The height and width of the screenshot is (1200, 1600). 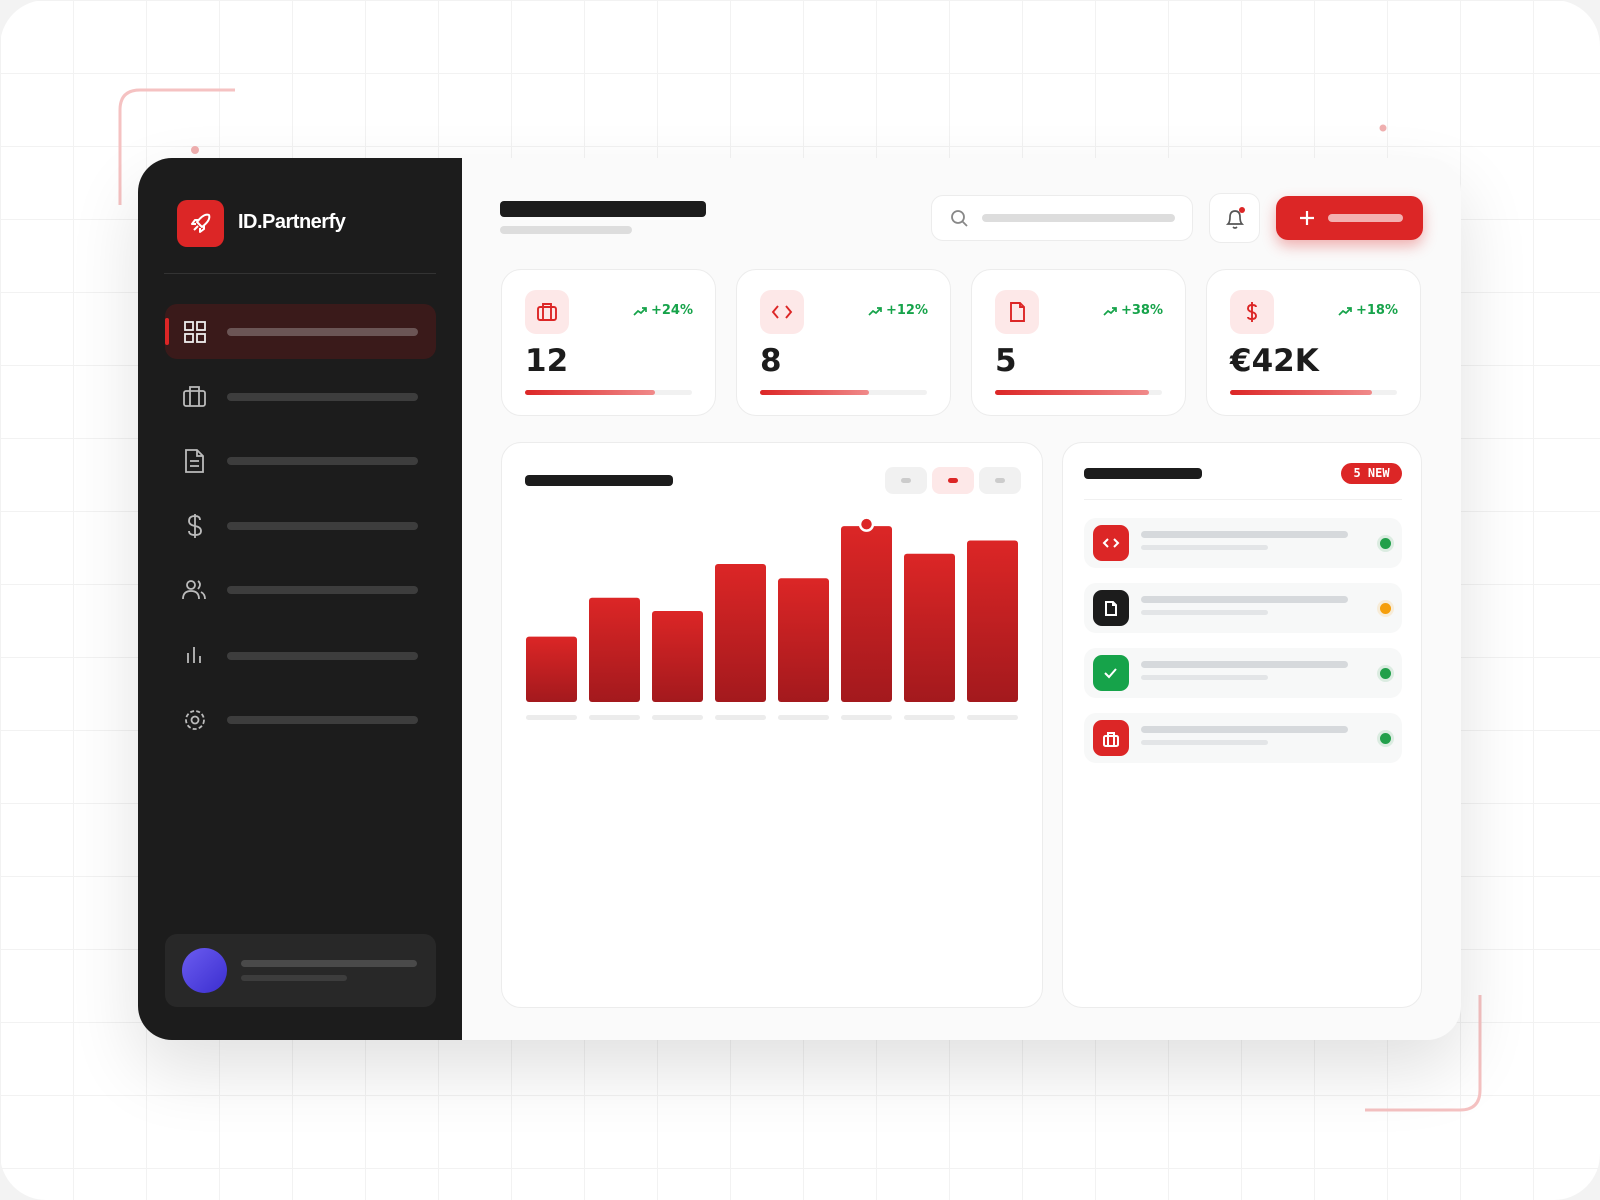 I want to click on stat-trend: +24%, so click(x=663, y=310).